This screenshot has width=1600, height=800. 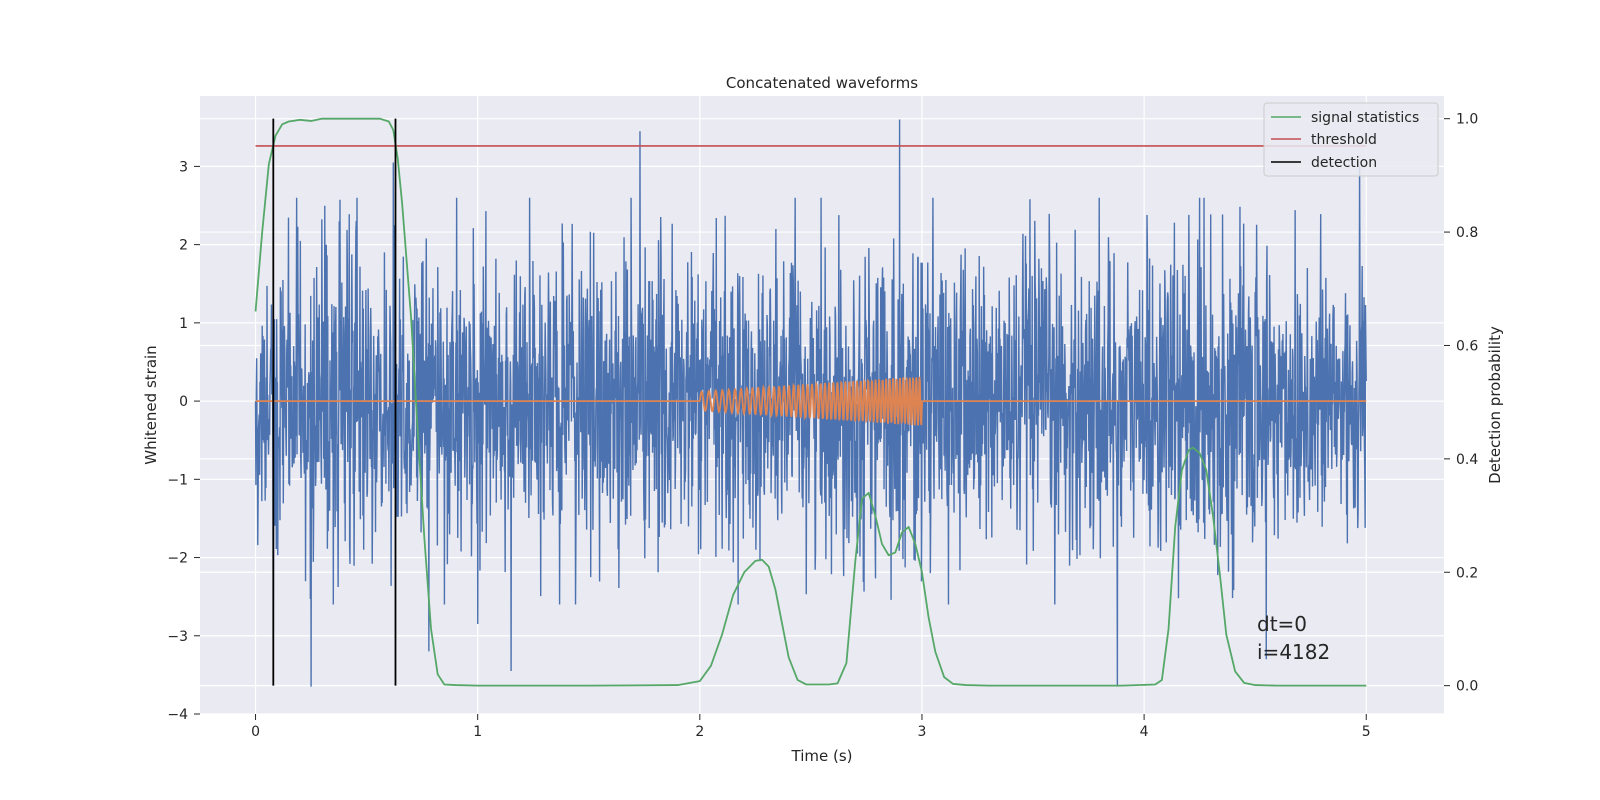 I want to click on right-y-tick-label: 0.8, so click(x=1467, y=233).